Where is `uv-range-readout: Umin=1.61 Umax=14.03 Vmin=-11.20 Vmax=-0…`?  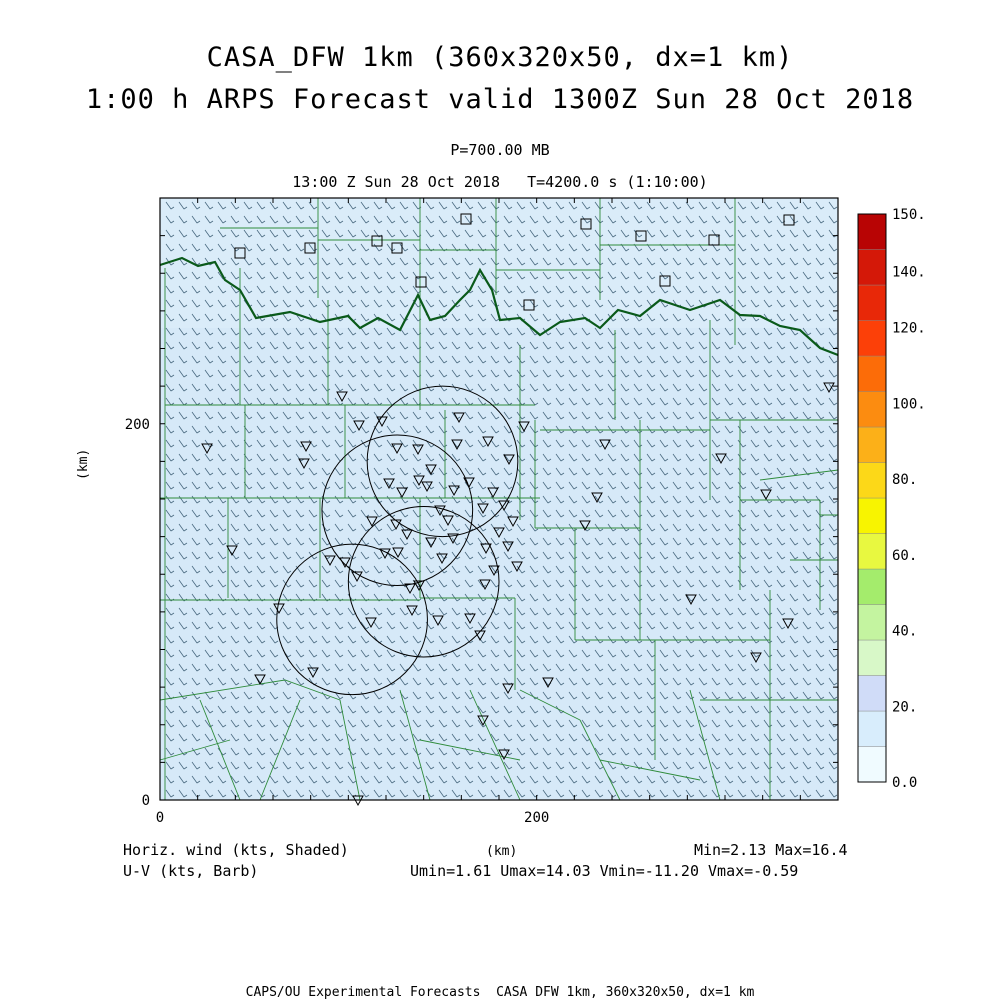 uv-range-readout: Umin=1.61 Umax=14.03 Vmin=-11.20 Vmax=-0… is located at coordinates (604, 871).